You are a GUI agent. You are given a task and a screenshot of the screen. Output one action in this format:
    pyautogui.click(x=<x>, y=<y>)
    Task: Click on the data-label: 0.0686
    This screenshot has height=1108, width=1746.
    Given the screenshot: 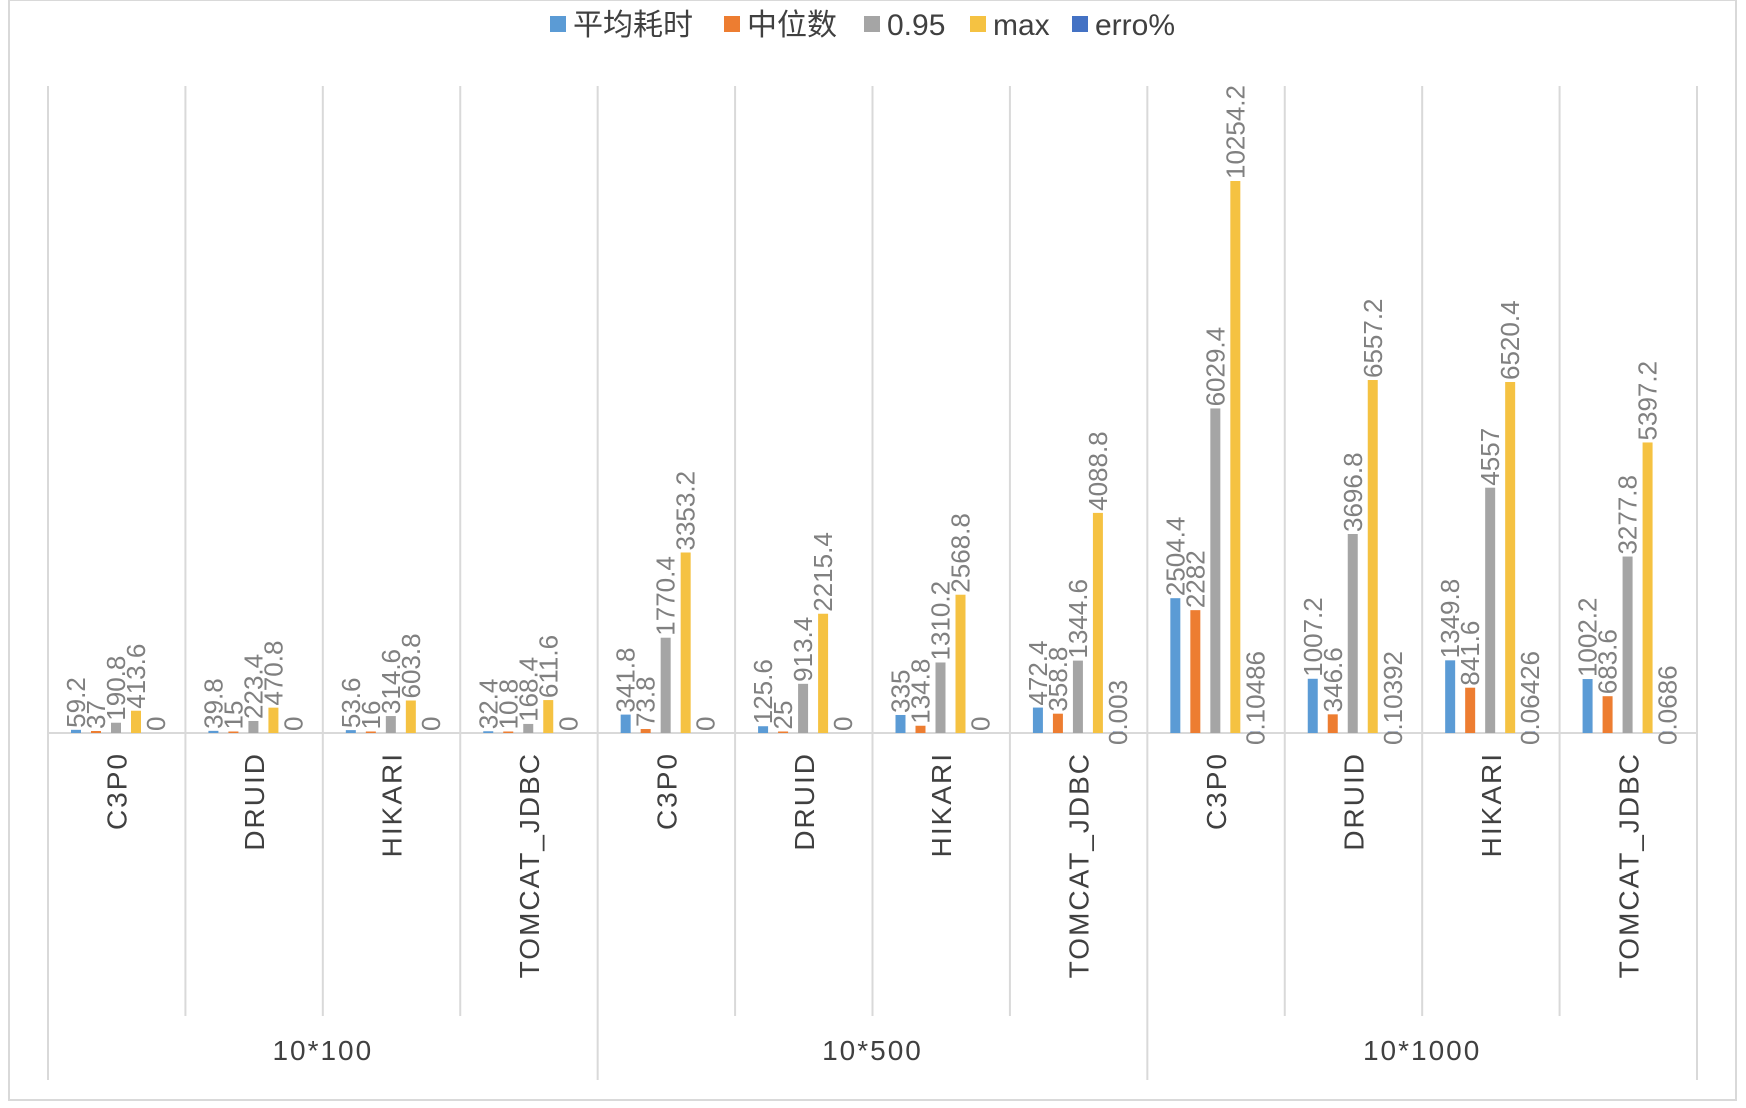 What is the action you would take?
    pyautogui.click(x=1668, y=705)
    